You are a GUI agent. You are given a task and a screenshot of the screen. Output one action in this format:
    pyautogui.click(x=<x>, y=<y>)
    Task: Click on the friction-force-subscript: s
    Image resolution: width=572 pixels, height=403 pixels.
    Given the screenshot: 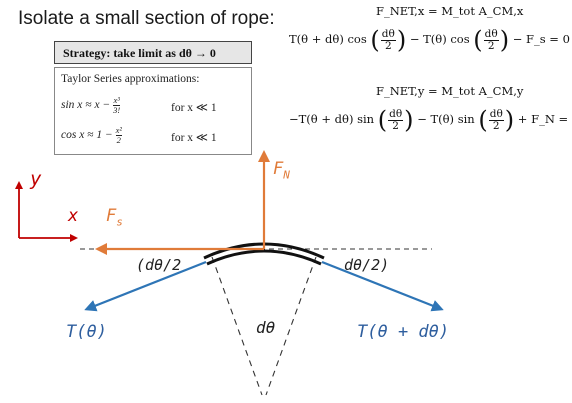 What is the action you would take?
    pyautogui.click(x=119, y=222)
    